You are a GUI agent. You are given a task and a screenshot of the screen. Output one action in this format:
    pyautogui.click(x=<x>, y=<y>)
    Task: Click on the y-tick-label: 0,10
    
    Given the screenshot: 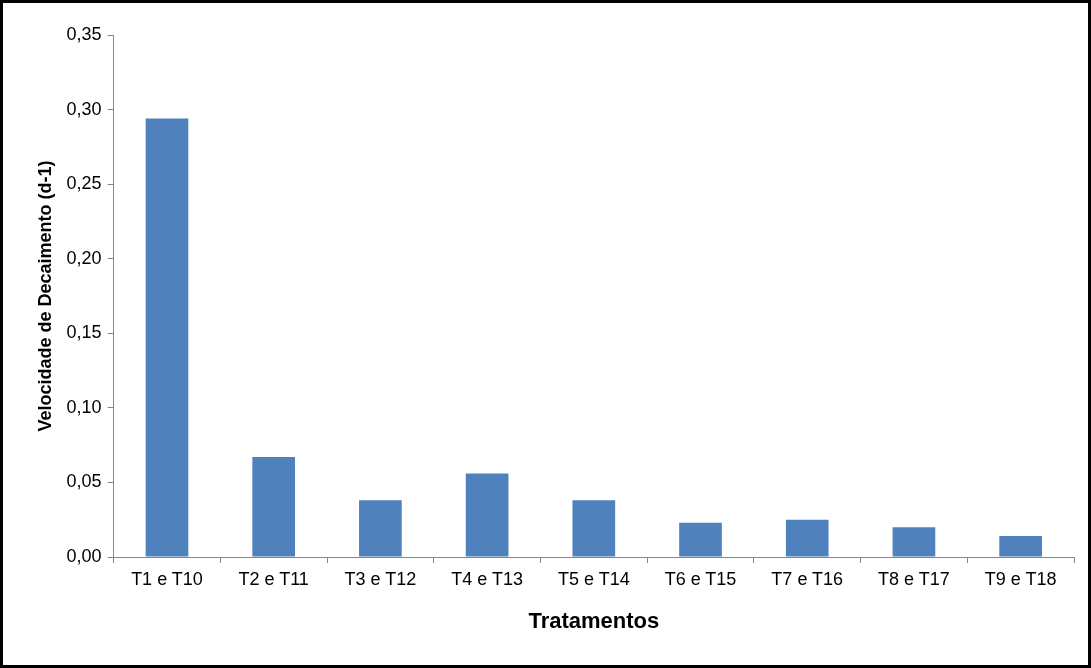 What is the action you would take?
    pyautogui.click(x=84, y=406)
    